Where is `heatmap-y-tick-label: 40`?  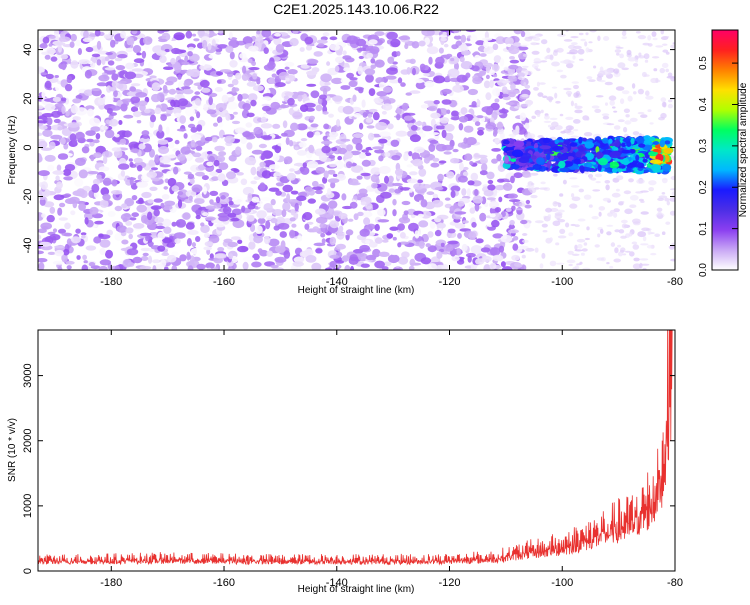 heatmap-y-tick-label: 40 is located at coordinates (28, 49).